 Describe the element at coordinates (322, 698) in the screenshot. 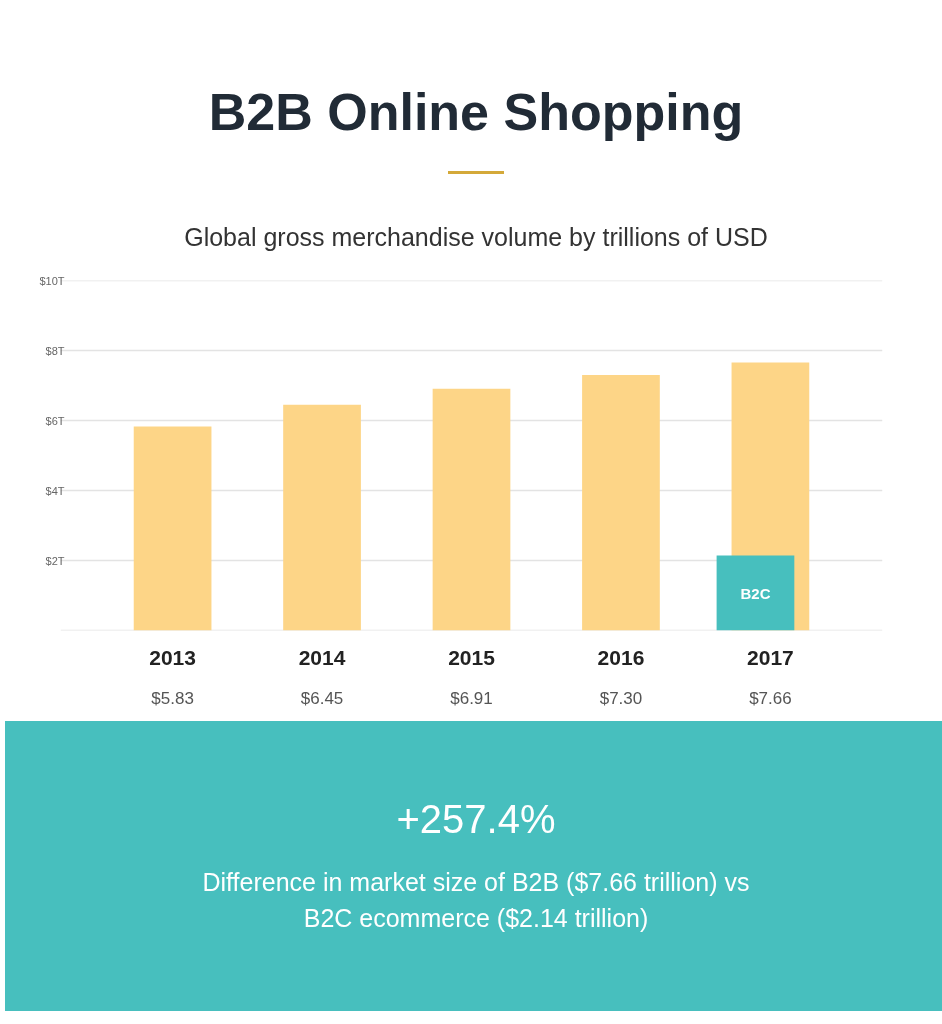

I see `data-label: $6.45` at that location.